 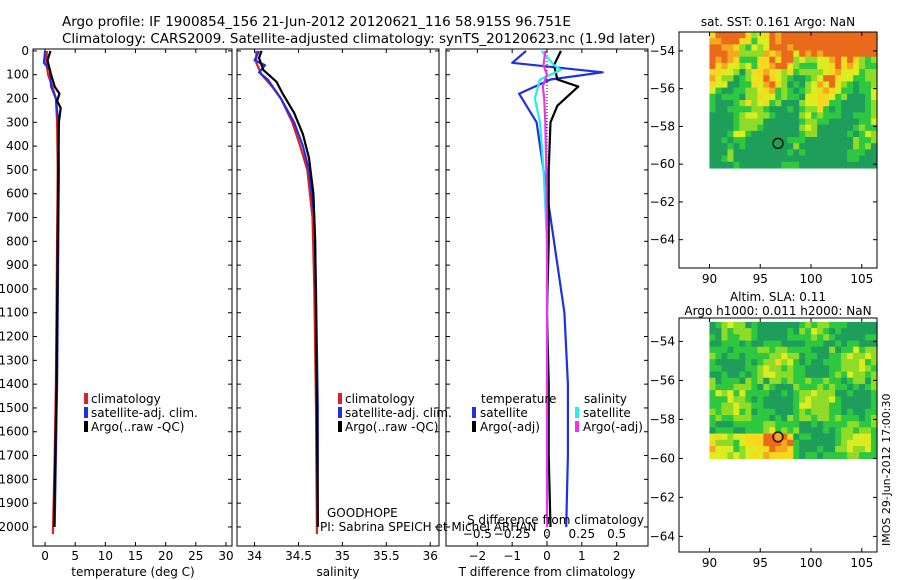 What do you see at coordinates (778, 297) in the screenshot?
I see `sla-map-title-line1: Altim. SLA: 0.11` at bounding box center [778, 297].